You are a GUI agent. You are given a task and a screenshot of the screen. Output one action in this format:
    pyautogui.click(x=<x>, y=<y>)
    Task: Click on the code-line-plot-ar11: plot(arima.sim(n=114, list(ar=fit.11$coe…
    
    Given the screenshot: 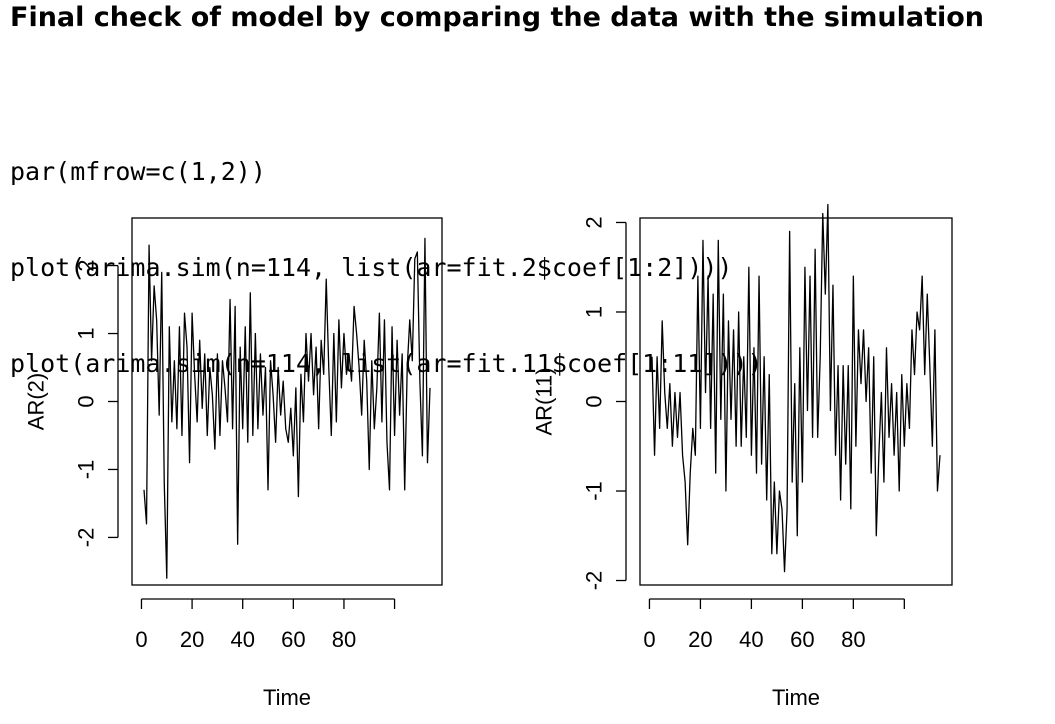 What is the action you would take?
    pyautogui.click(x=386, y=363)
    